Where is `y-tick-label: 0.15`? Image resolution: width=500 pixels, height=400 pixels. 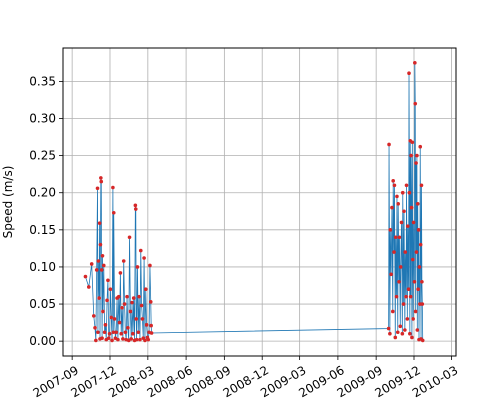 y-tick-label: 0.15 is located at coordinates (42, 230).